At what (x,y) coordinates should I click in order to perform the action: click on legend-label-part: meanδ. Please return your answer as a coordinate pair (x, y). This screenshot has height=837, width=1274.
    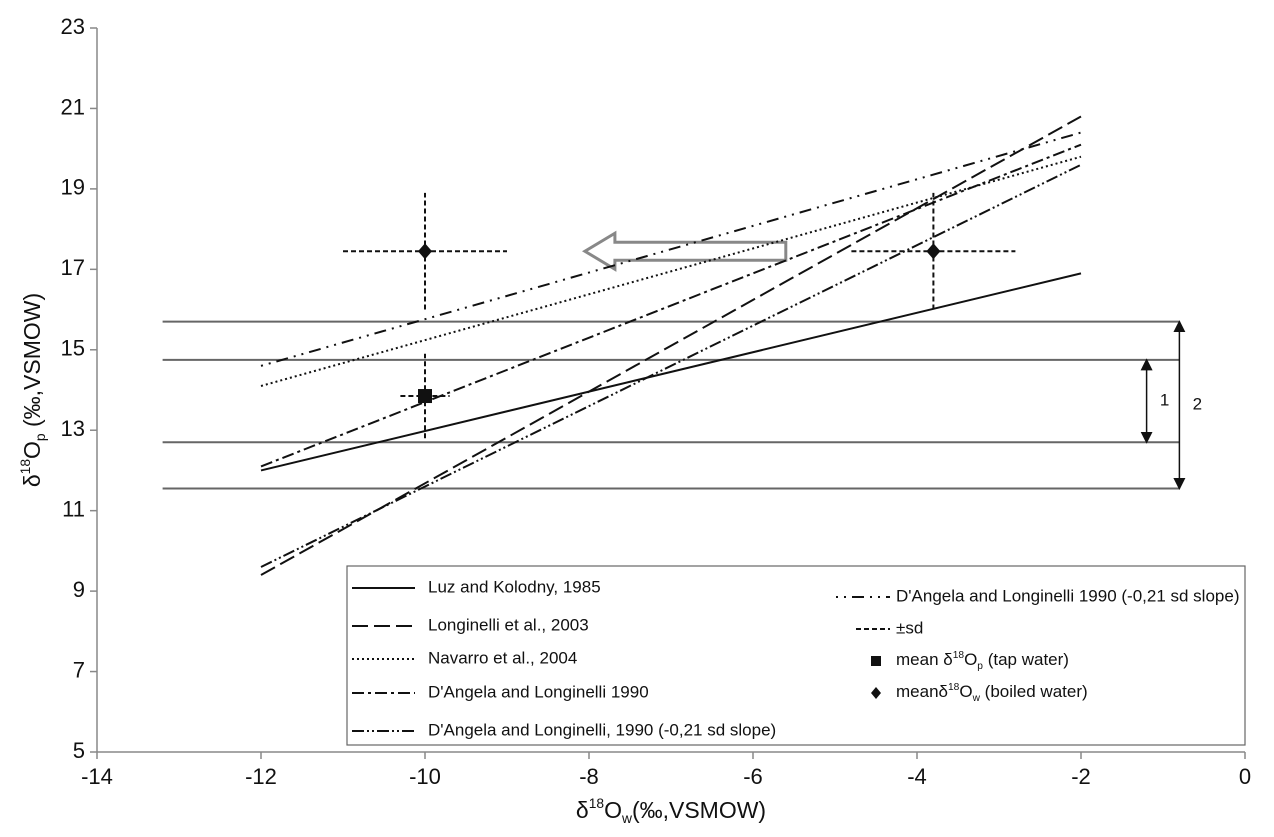
    Looking at the image, I should click on (922, 691).